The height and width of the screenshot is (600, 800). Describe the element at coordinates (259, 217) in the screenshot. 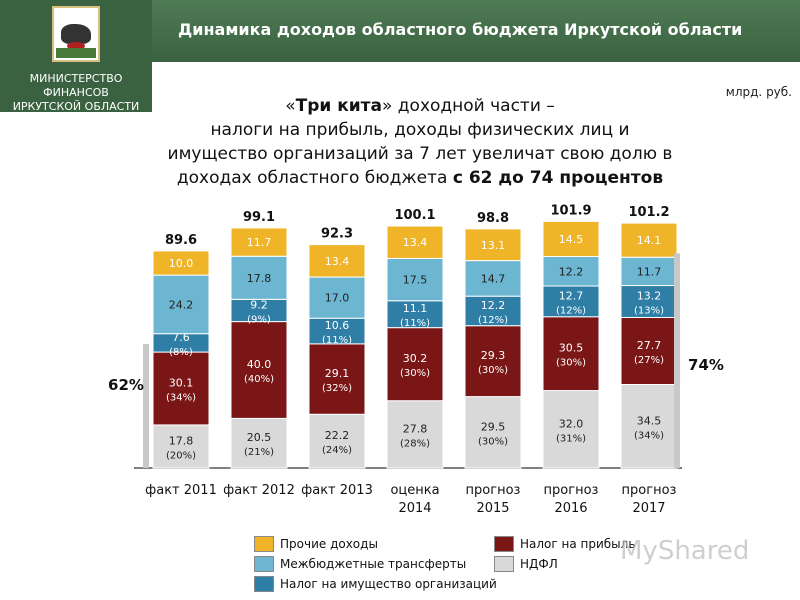

I see `bar-total-label: 99.1` at that location.